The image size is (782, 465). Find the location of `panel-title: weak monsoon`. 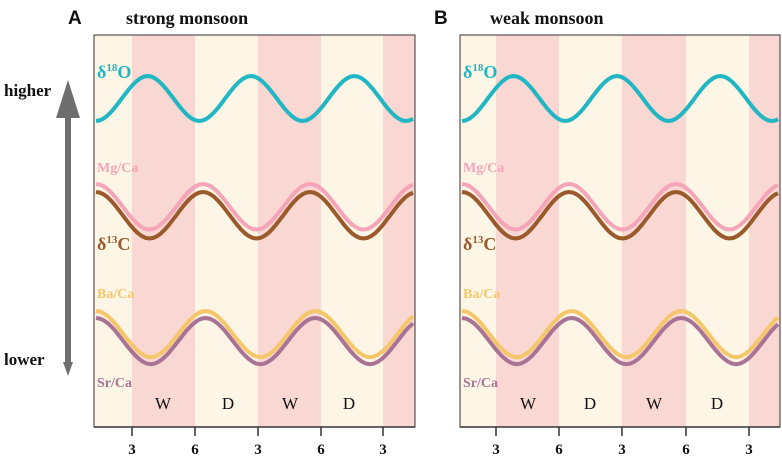

panel-title: weak monsoon is located at coordinates (547, 18).